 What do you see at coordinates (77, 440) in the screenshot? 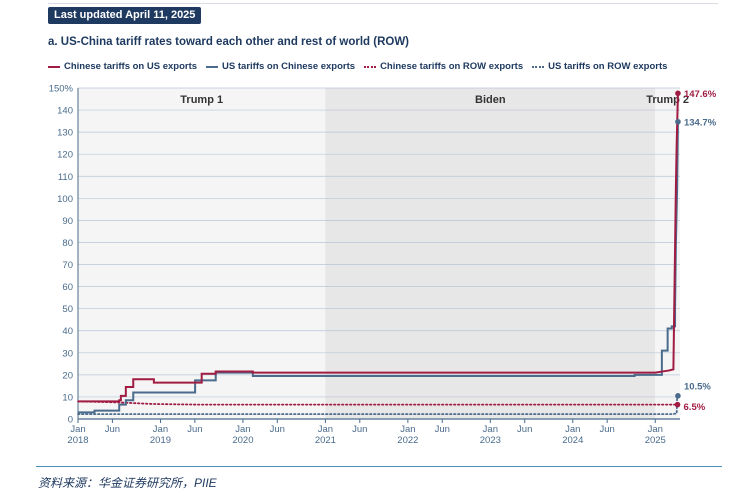
I see `x-tick-year: 2018` at bounding box center [77, 440].